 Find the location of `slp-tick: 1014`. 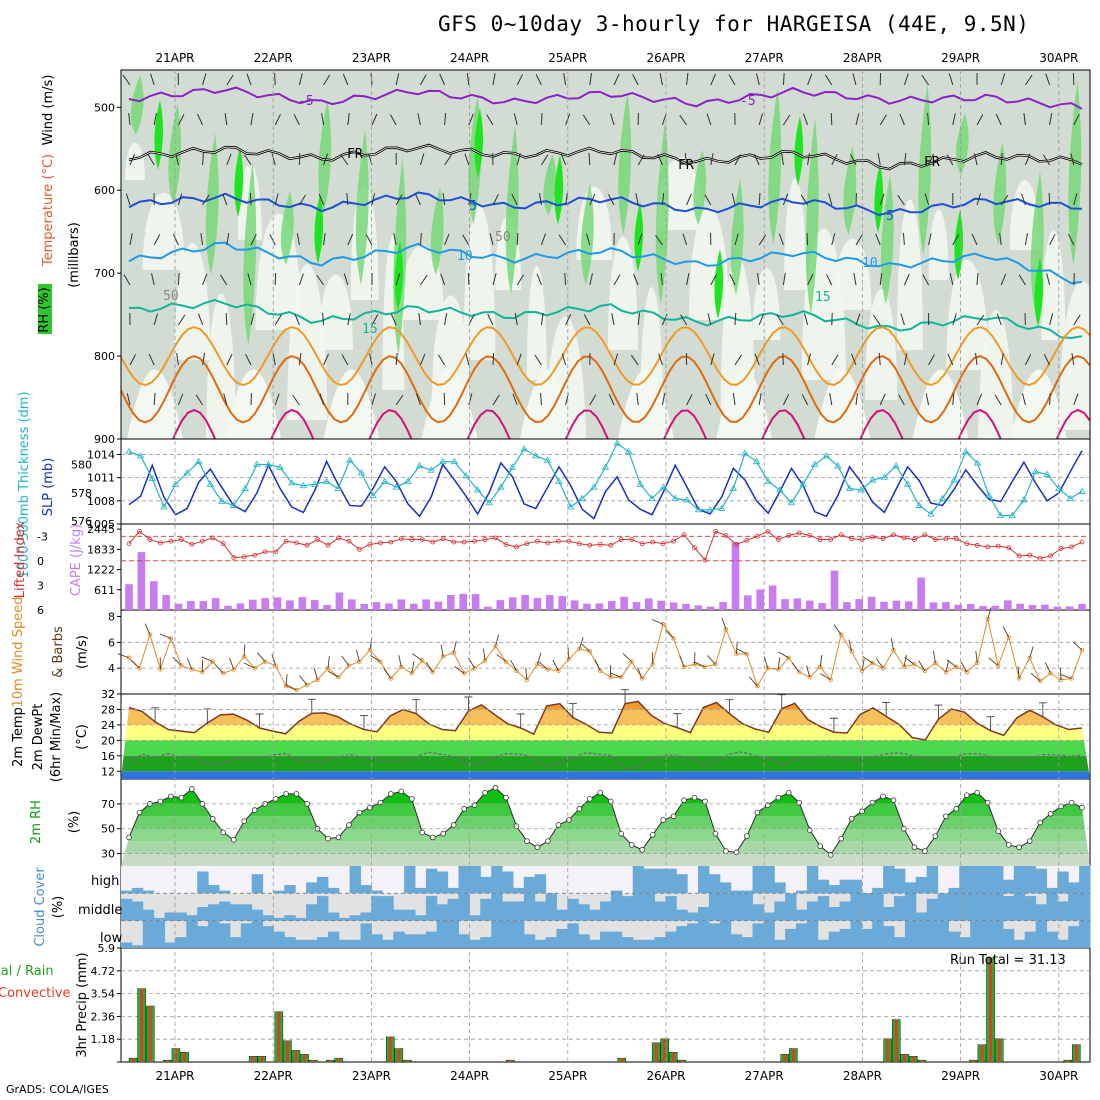

slp-tick: 1014 is located at coordinates (101, 454).